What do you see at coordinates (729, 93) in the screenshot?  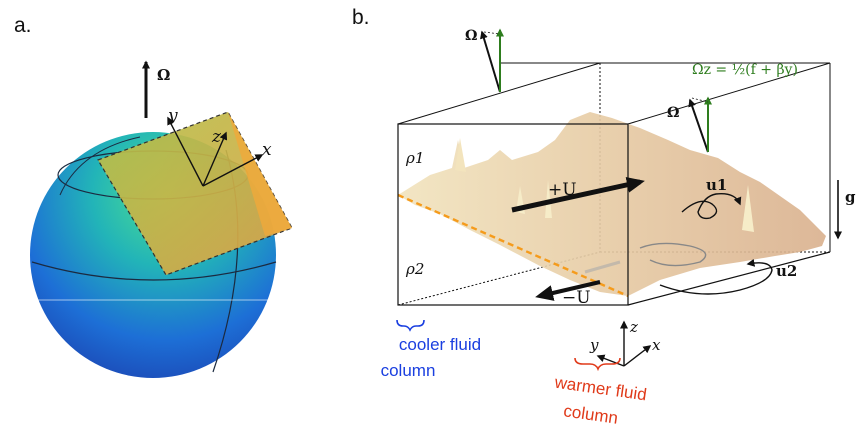 I see `box-top-right-edge` at bounding box center [729, 93].